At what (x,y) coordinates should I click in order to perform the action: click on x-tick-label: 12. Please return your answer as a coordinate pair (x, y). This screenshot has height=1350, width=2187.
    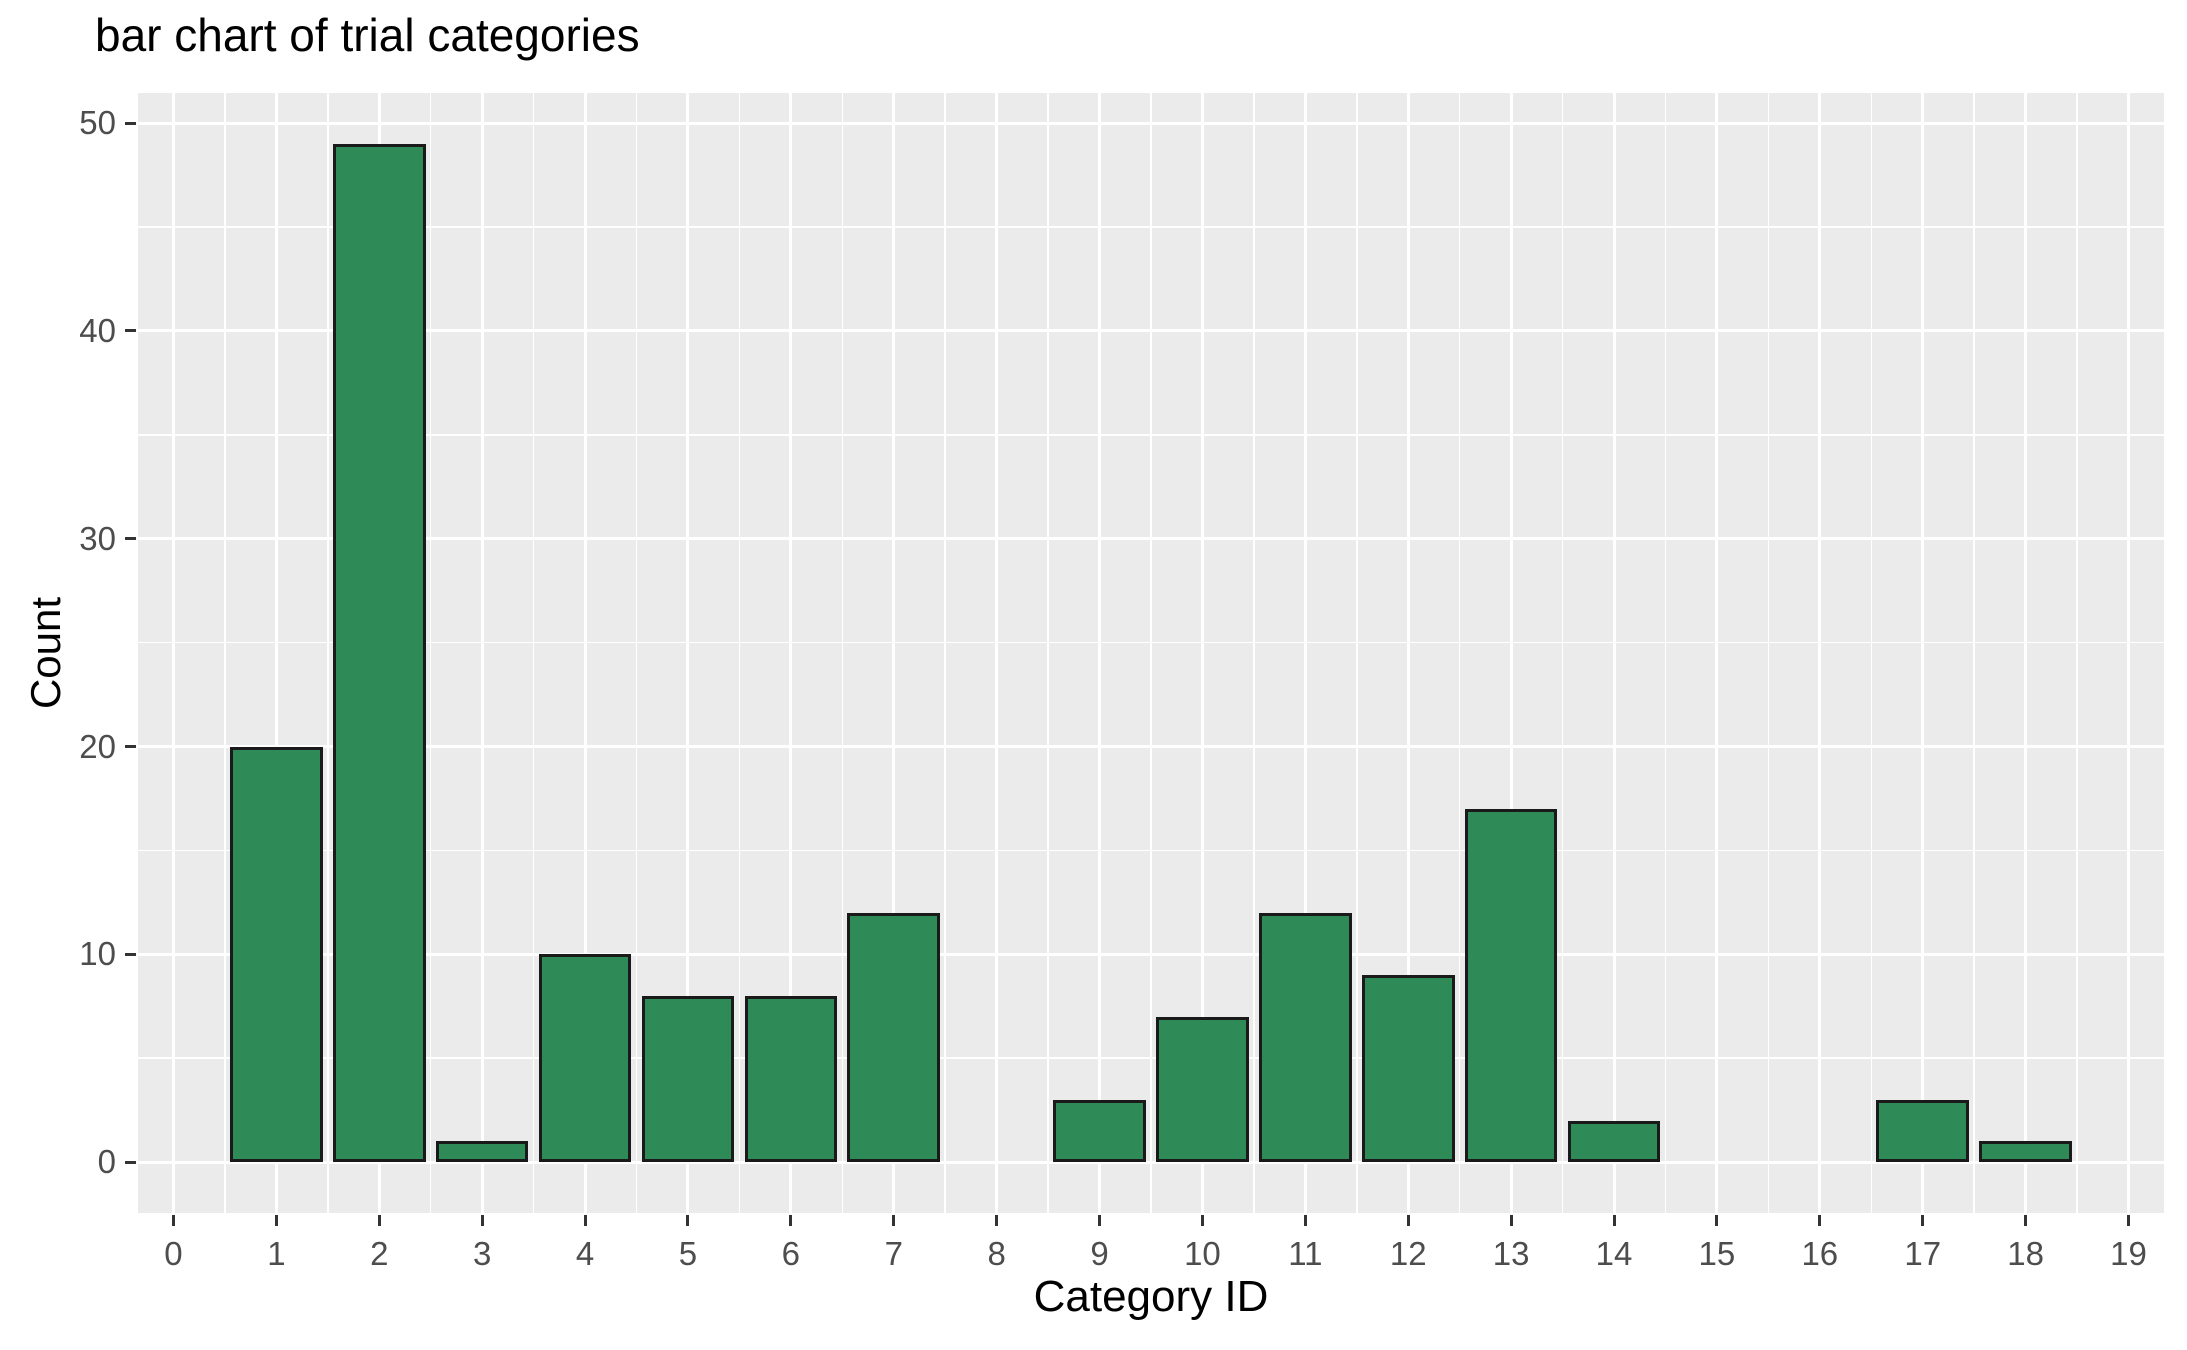
    Looking at the image, I should click on (1408, 1253).